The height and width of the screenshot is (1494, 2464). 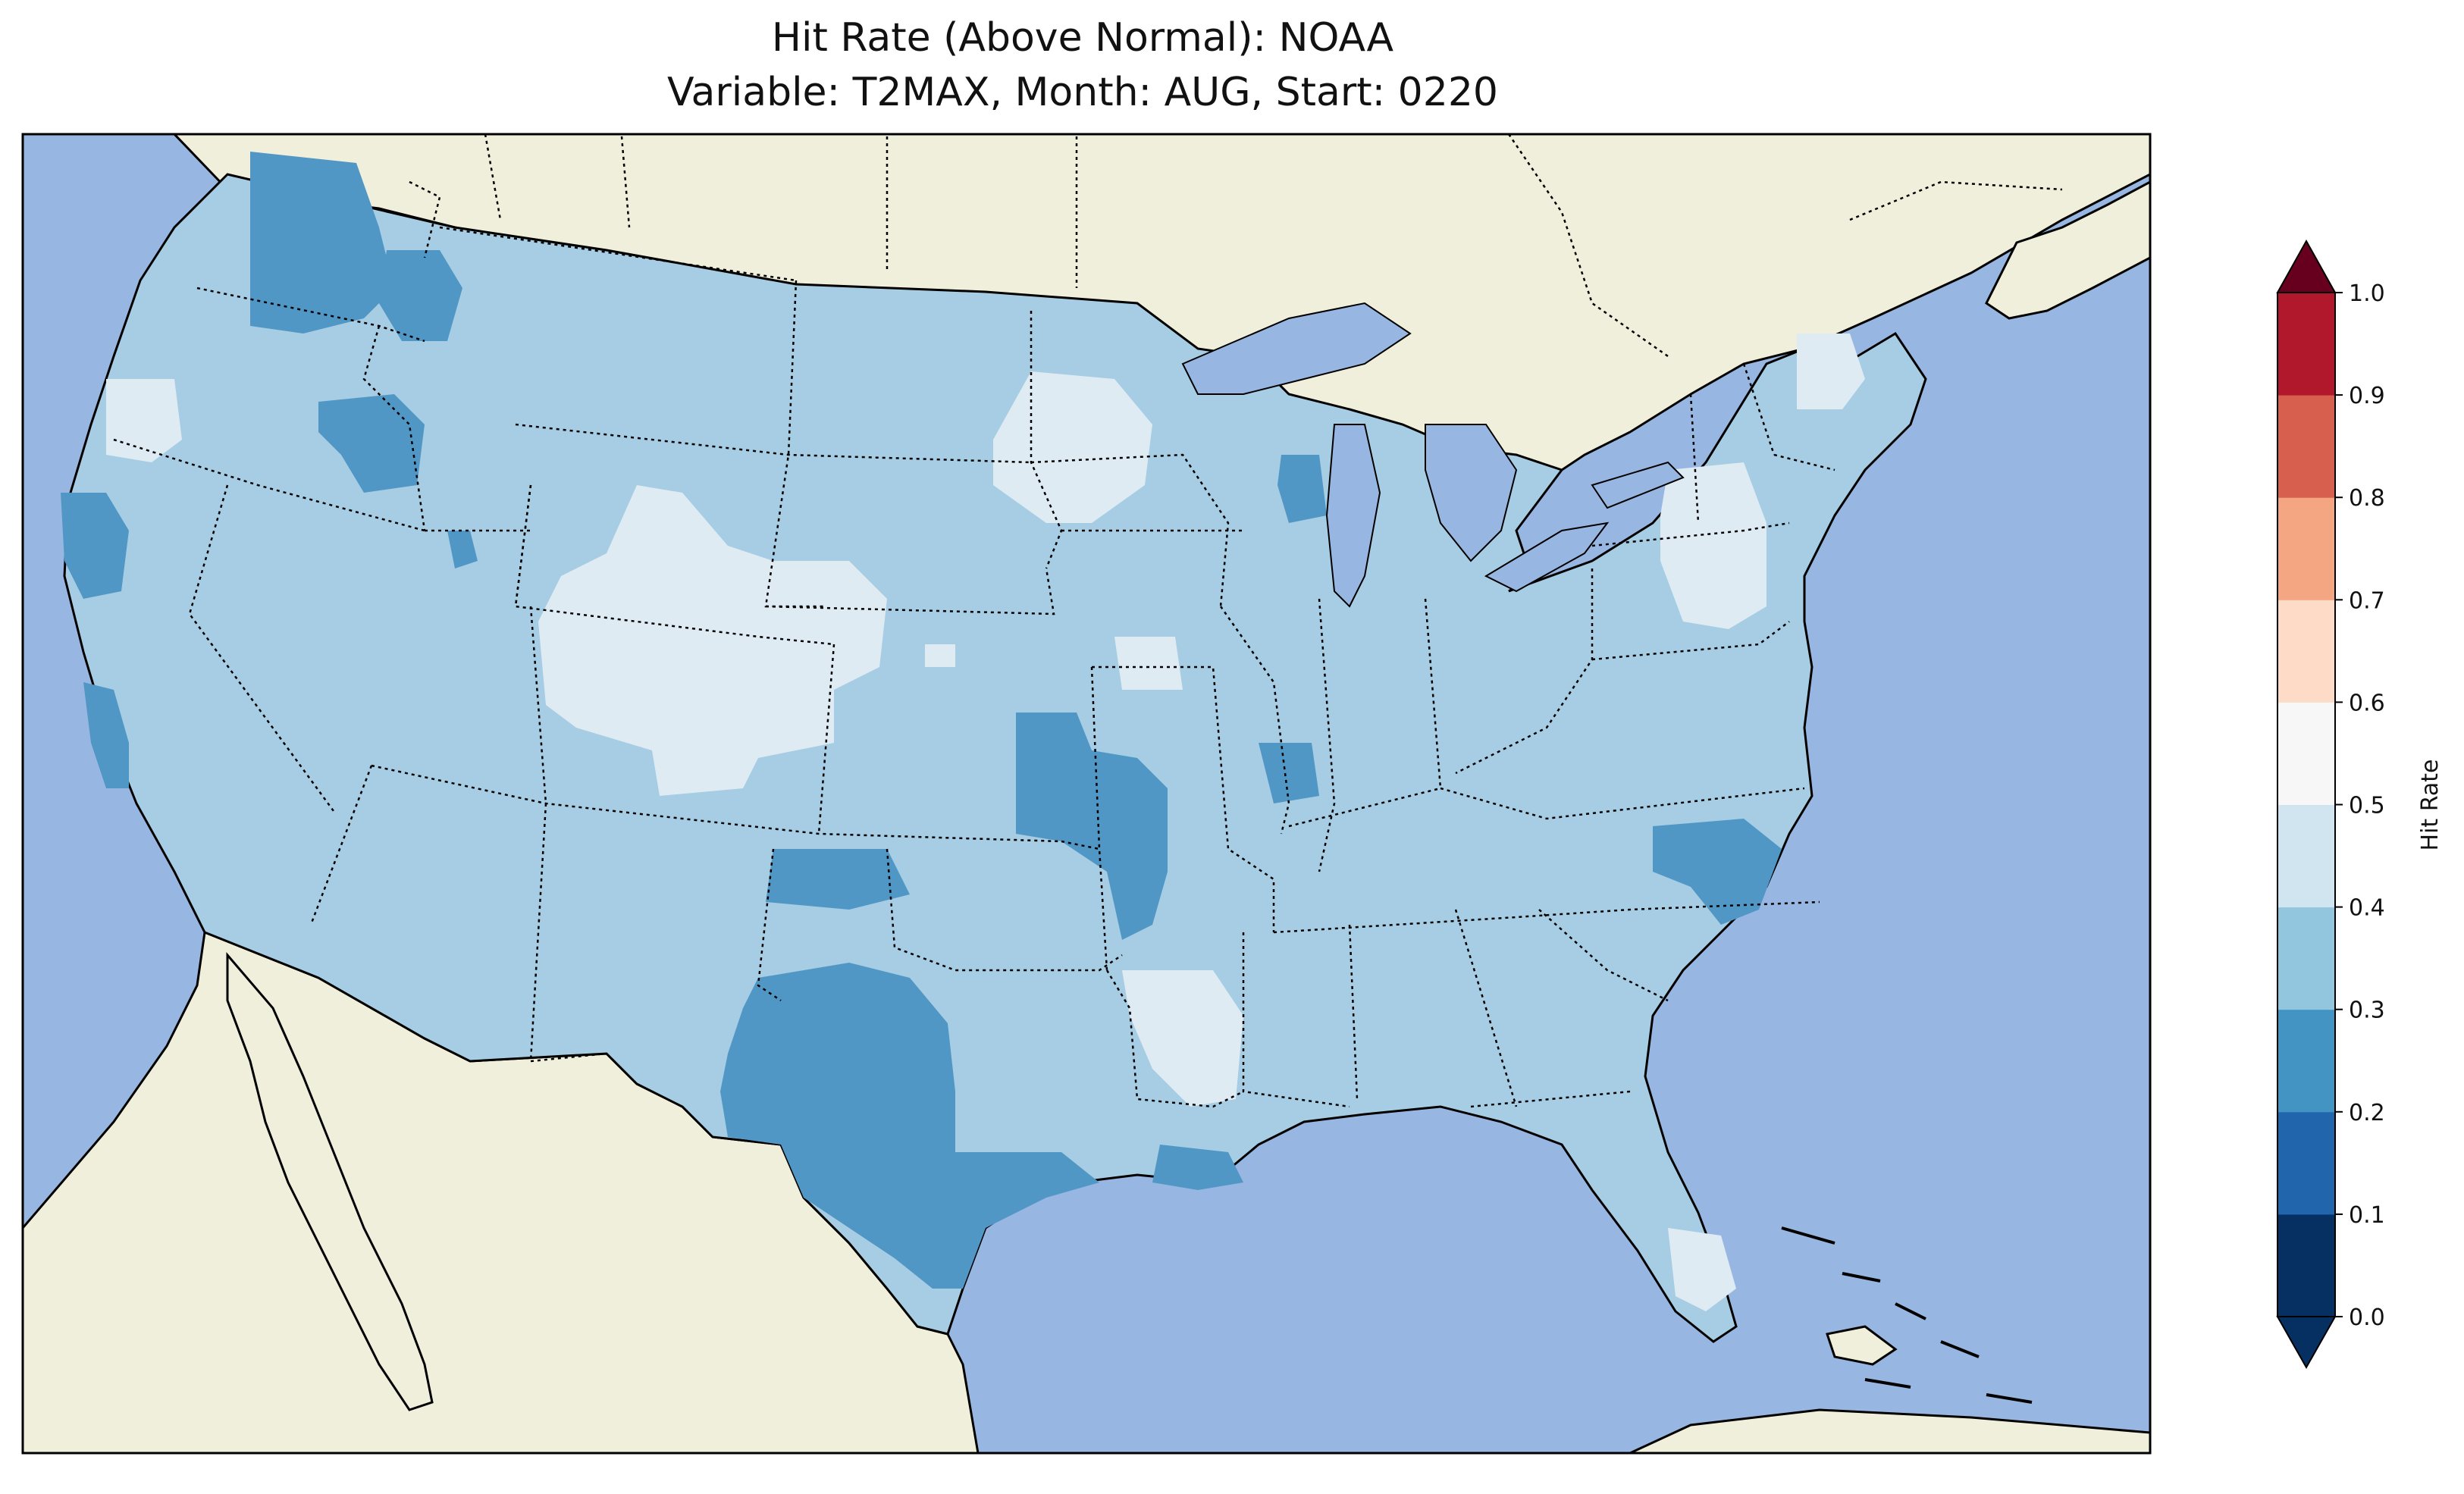 What do you see at coordinates (2431, 805) in the screenshot?
I see `colorbar-label: Hit Rate` at bounding box center [2431, 805].